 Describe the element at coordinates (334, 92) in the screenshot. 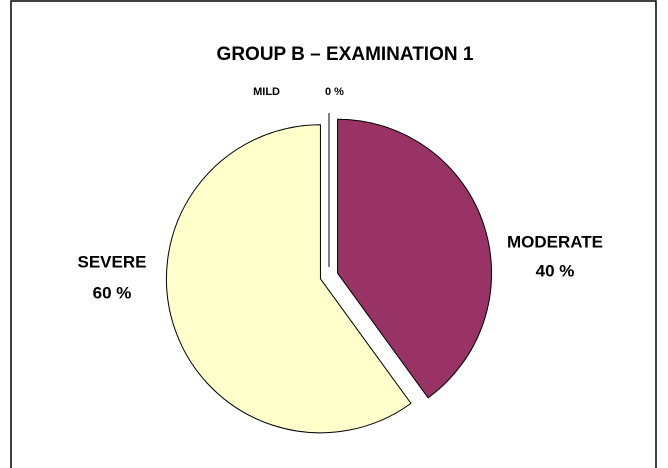

I see `value-label: 0 %` at that location.